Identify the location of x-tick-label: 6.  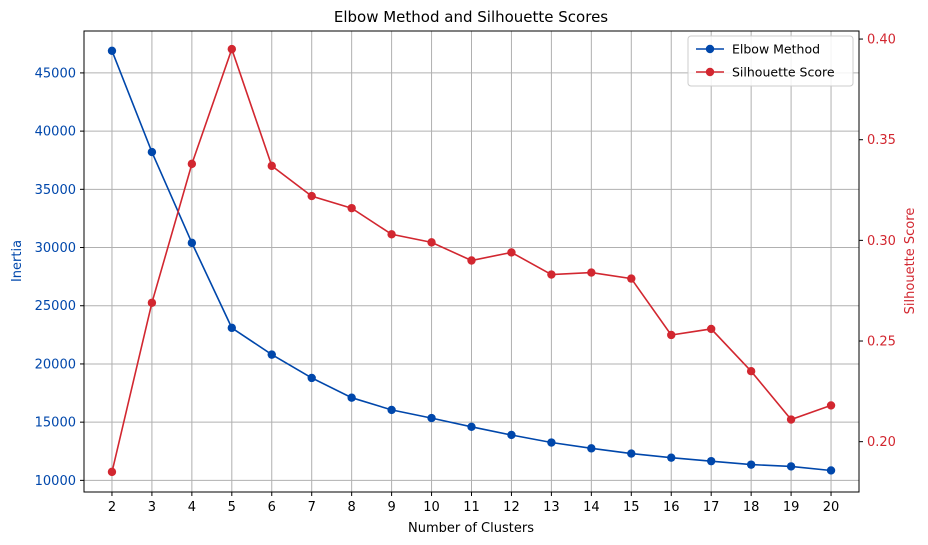
(272, 507).